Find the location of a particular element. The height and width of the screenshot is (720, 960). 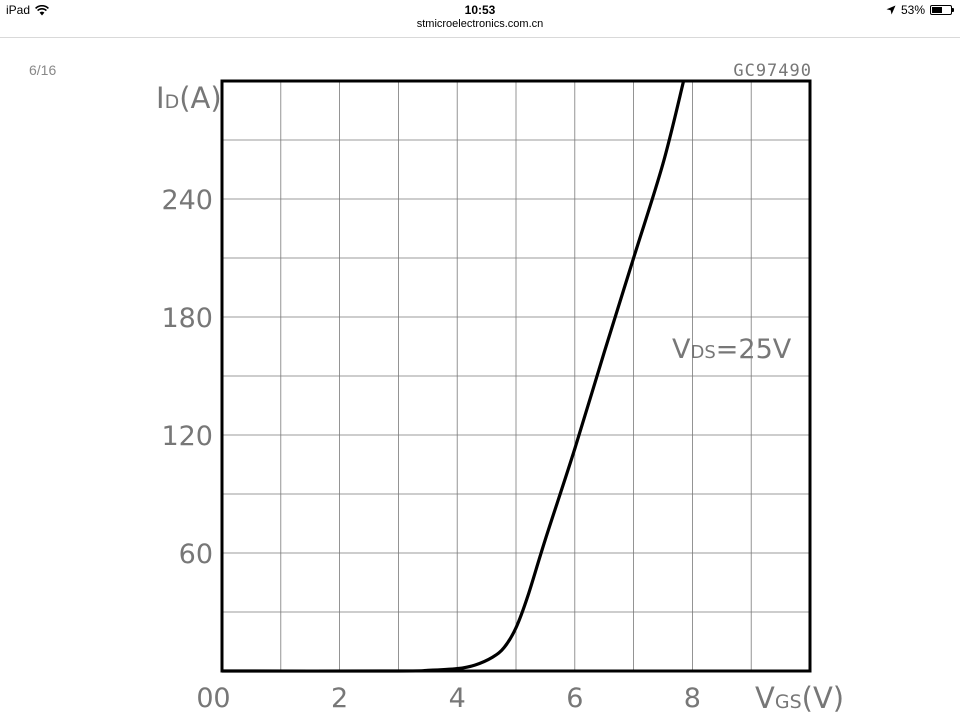

page-counter: 6/16 is located at coordinates (43, 70).